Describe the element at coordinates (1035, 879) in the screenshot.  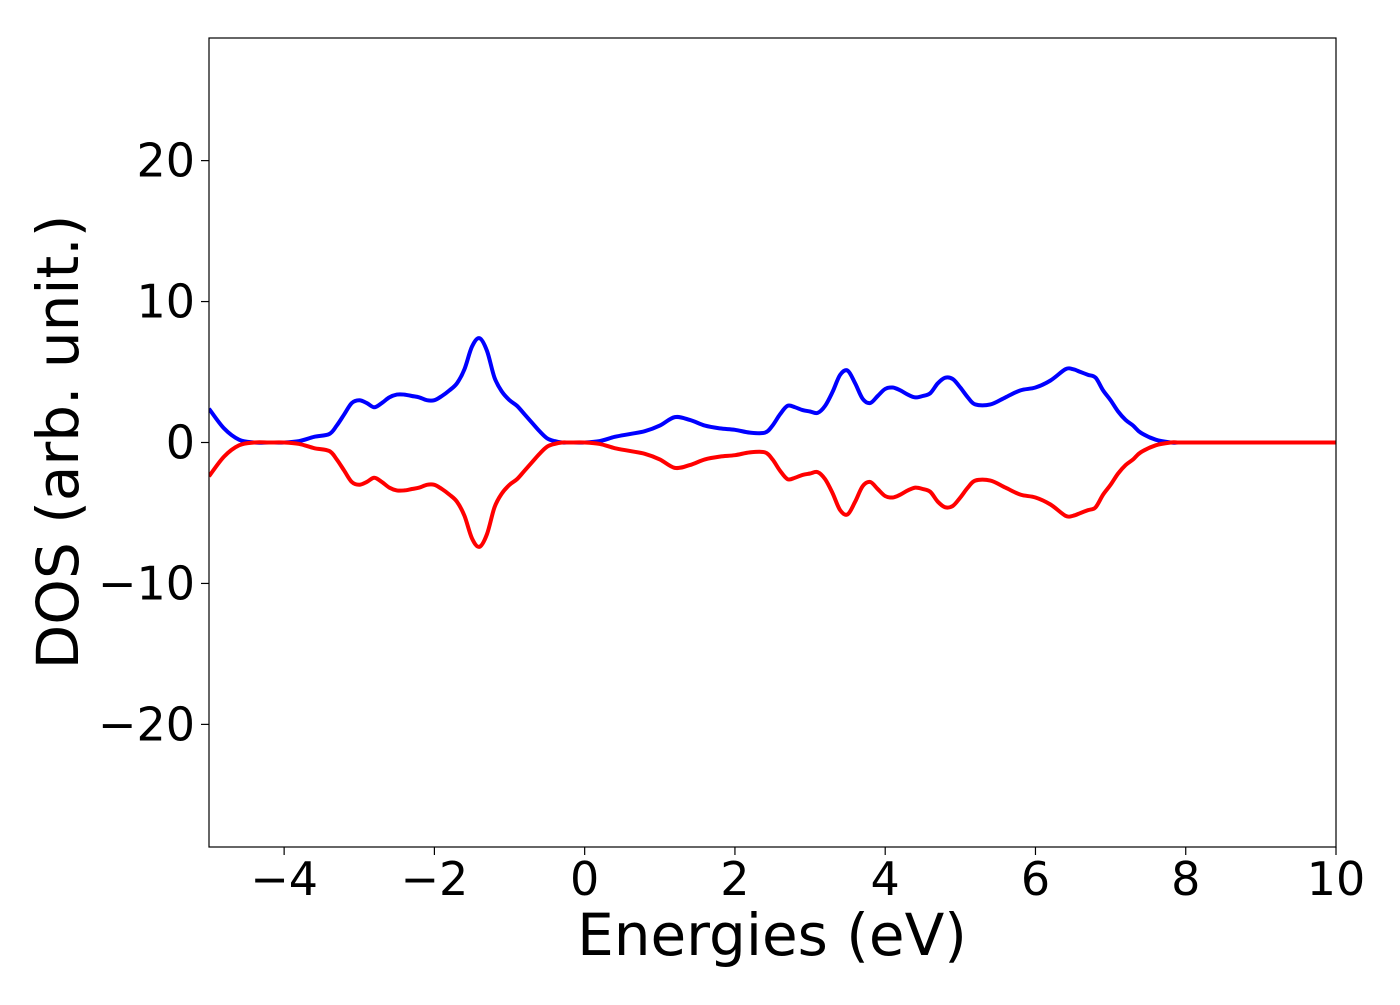
I see `x-tick-label: 6` at that location.